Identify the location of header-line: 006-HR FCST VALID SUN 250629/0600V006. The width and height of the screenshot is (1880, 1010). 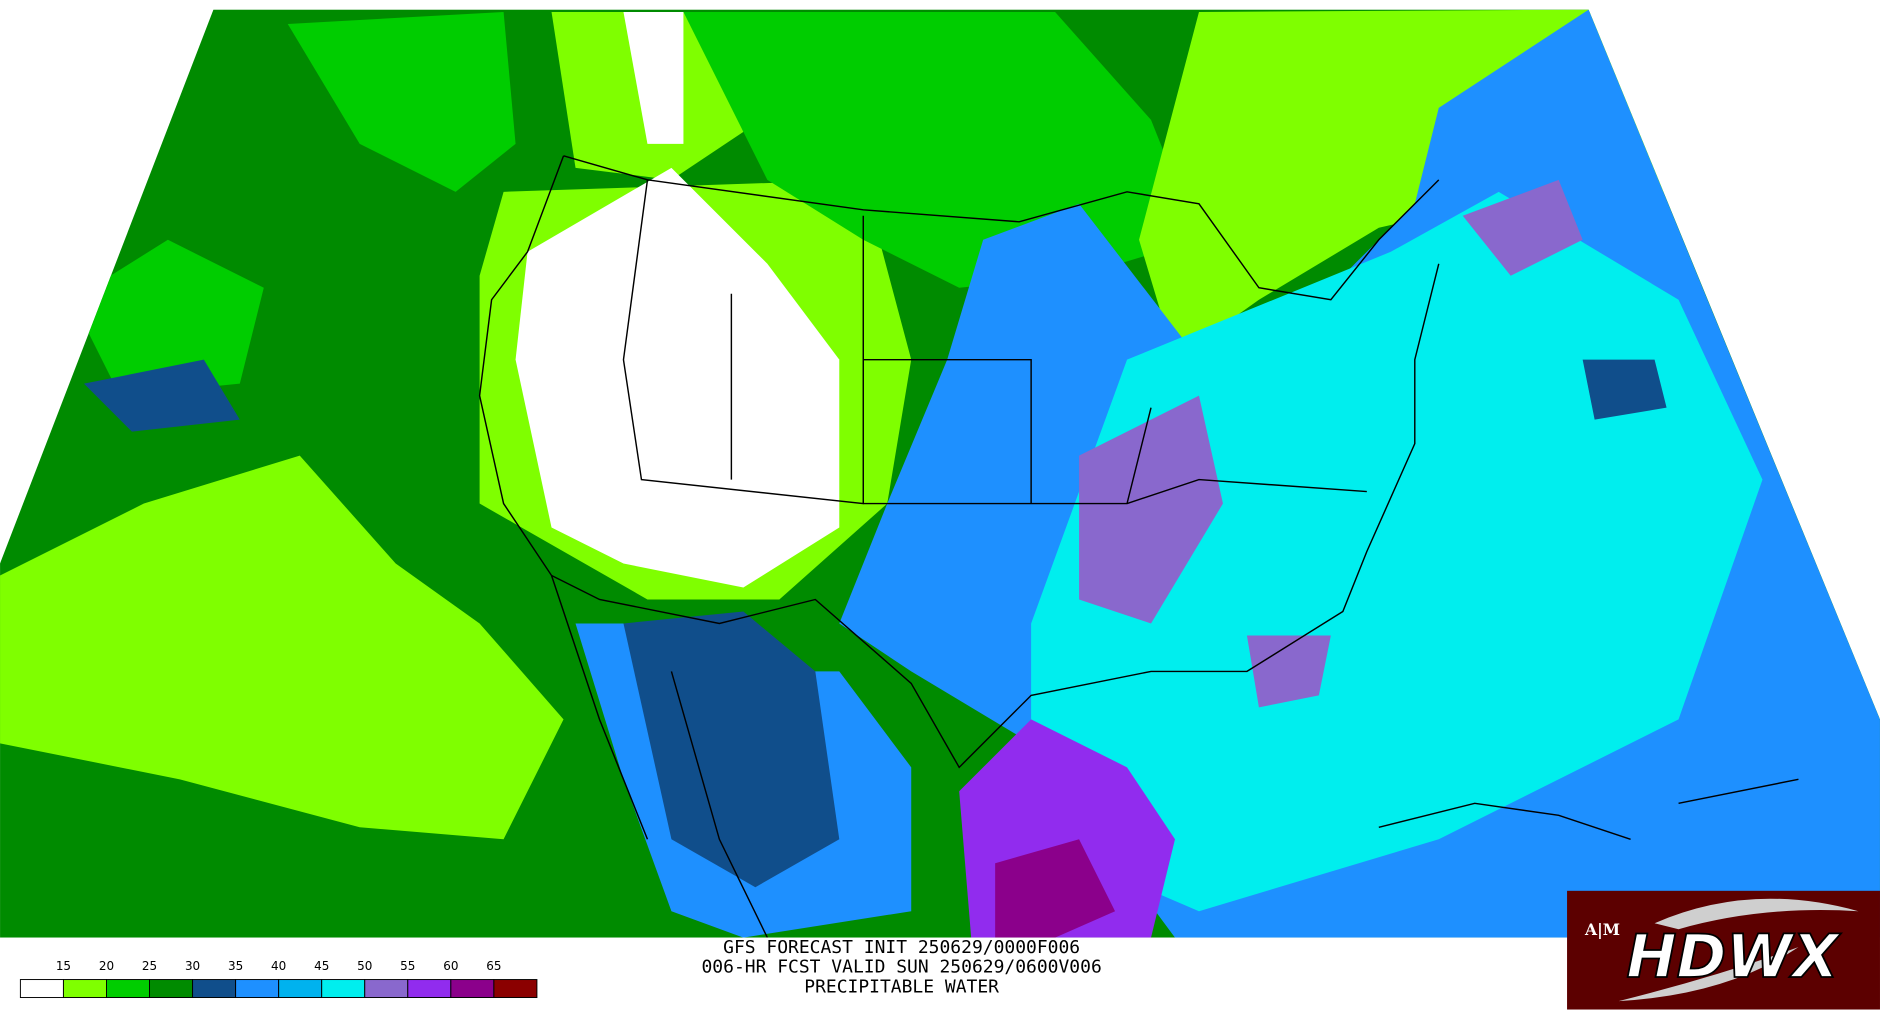
(901, 966).